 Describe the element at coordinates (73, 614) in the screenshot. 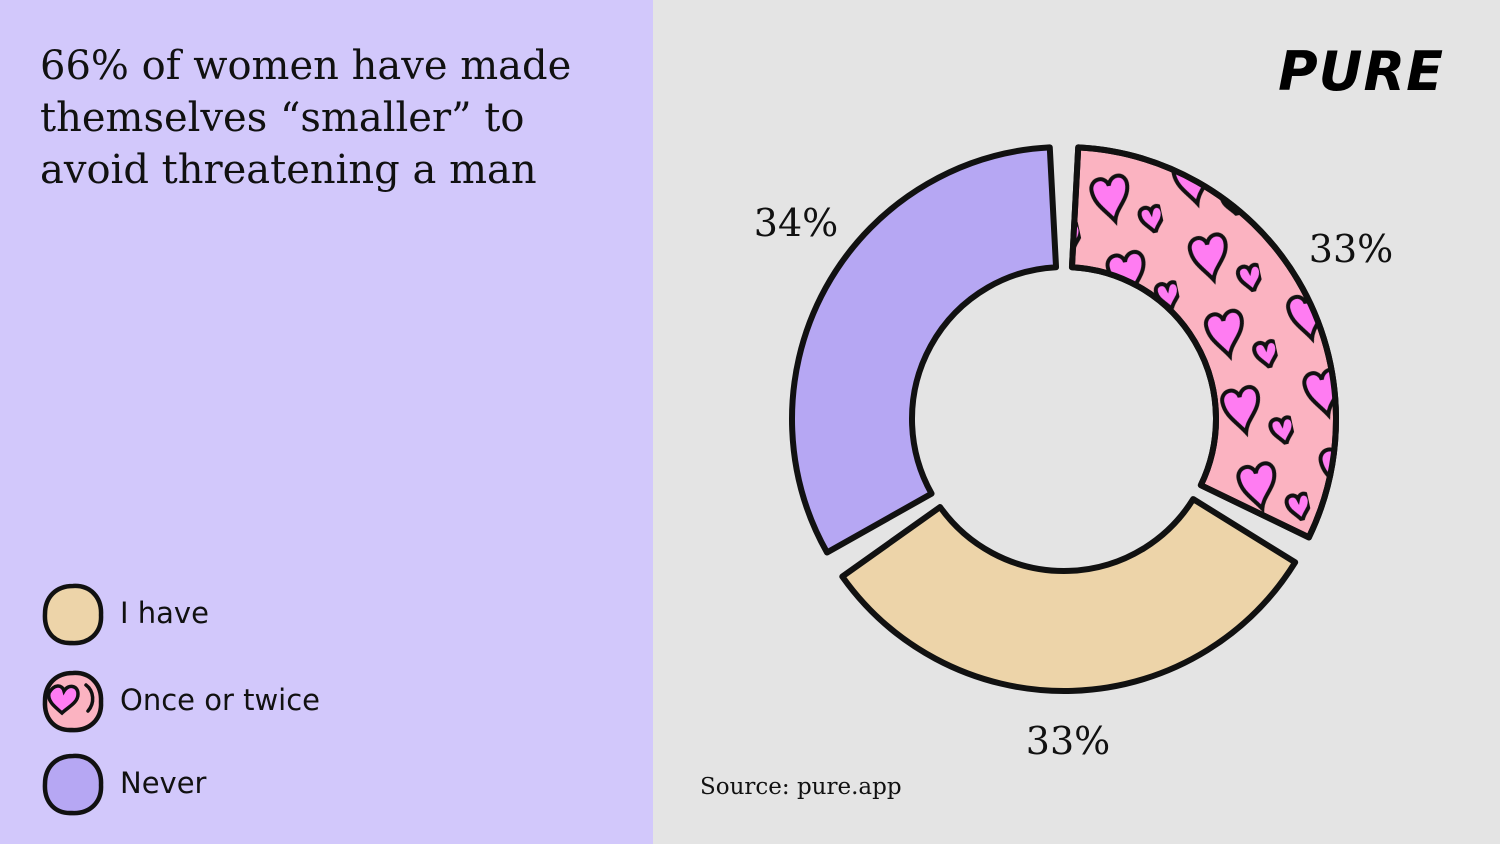

I see `legend-swatch-i-have` at that location.